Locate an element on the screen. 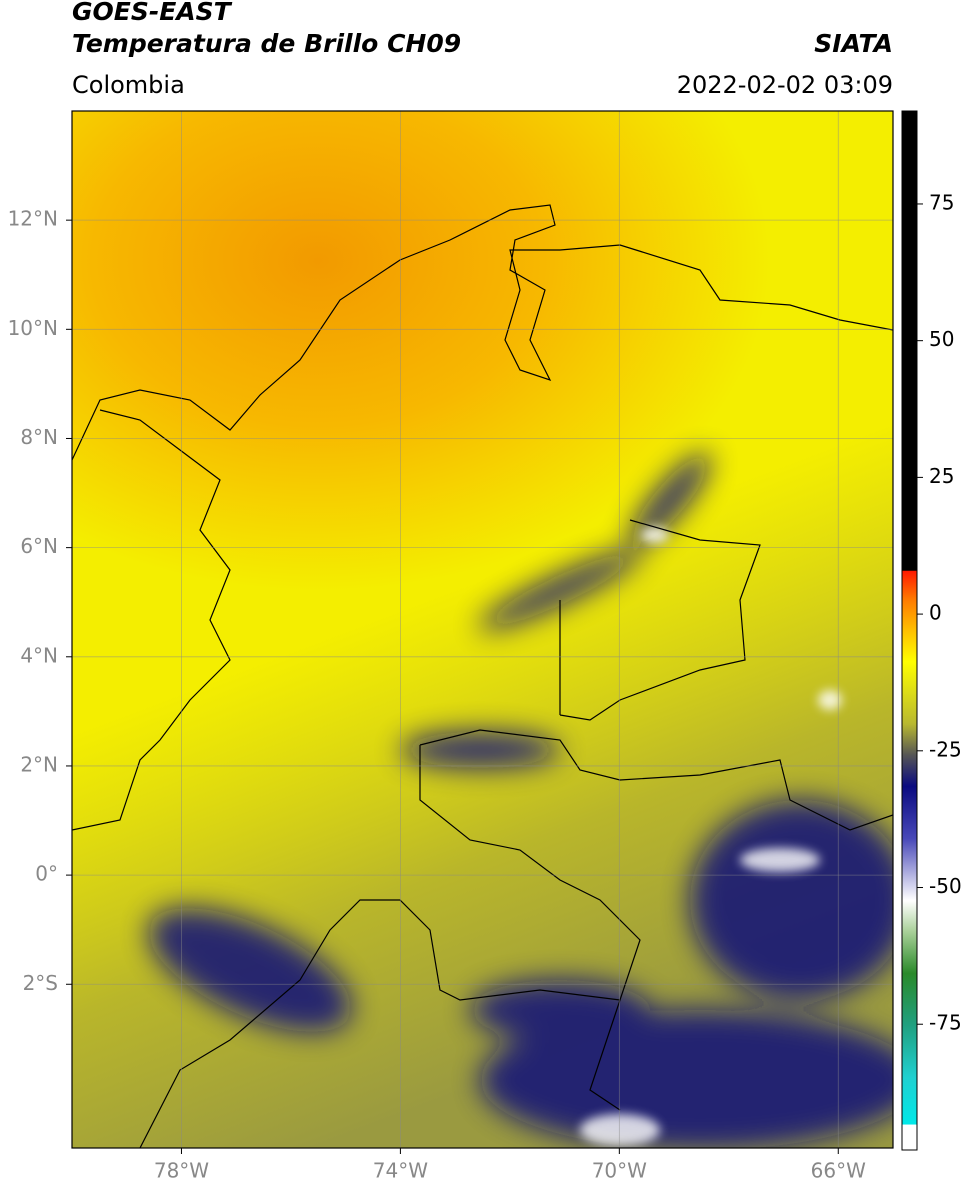 This screenshot has width=966, height=1194. y-tick-label: 2°N is located at coordinates (39, 764).